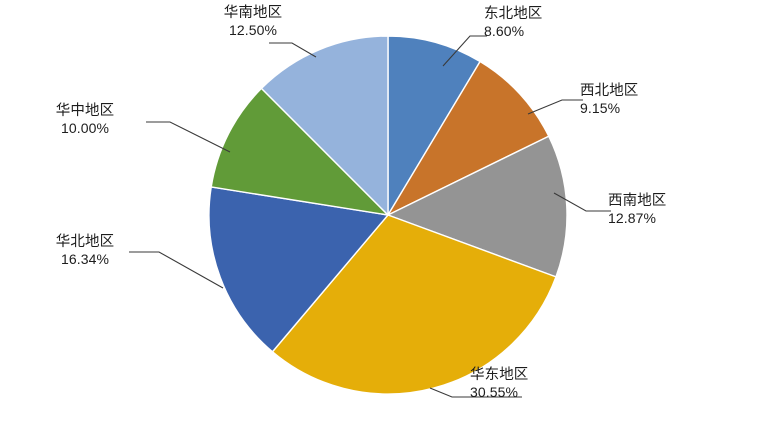 This screenshot has width=778, height=434. Describe the element at coordinates (188, 137) in the screenshot. I see `leader-line-huazhong` at that location.